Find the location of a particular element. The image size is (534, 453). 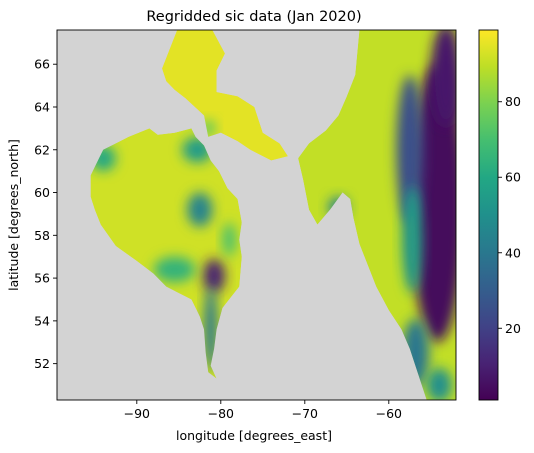

region-fill-foxe-channel is located at coordinates (225, 95).